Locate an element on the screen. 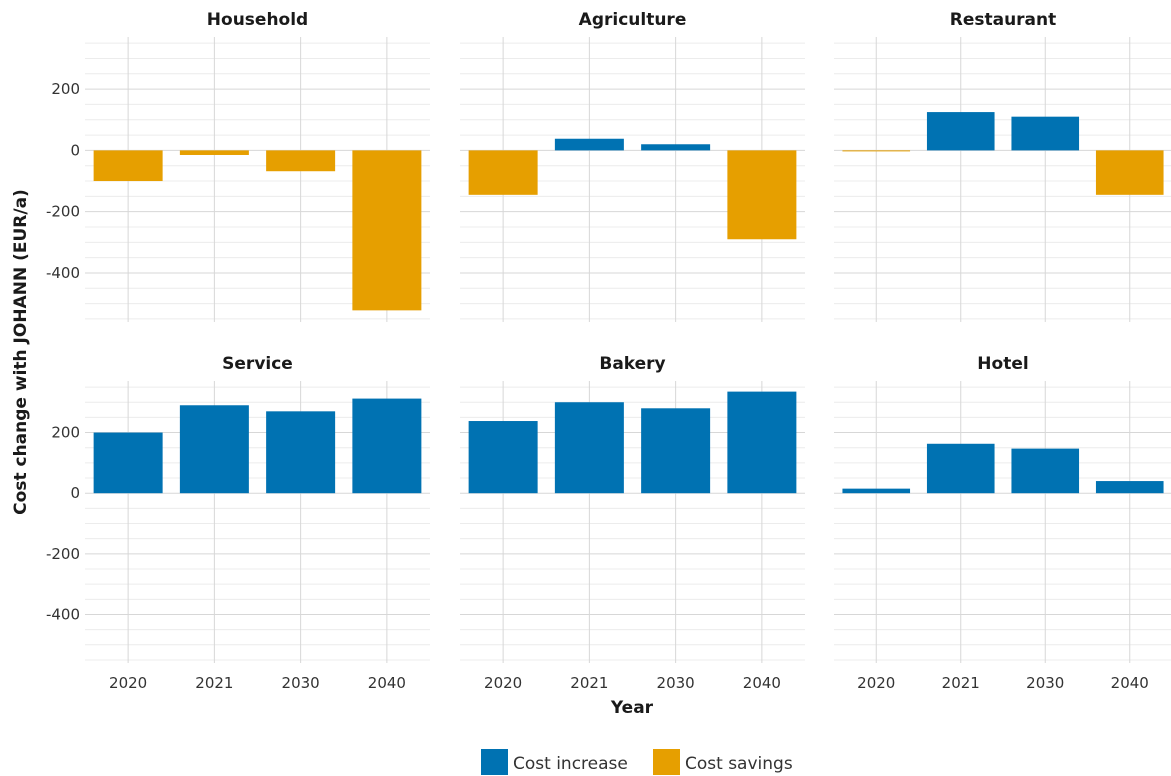 The width and height of the screenshot is (1171, 776). facet-restaurant: Restaurant is located at coordinates (1002, 166).